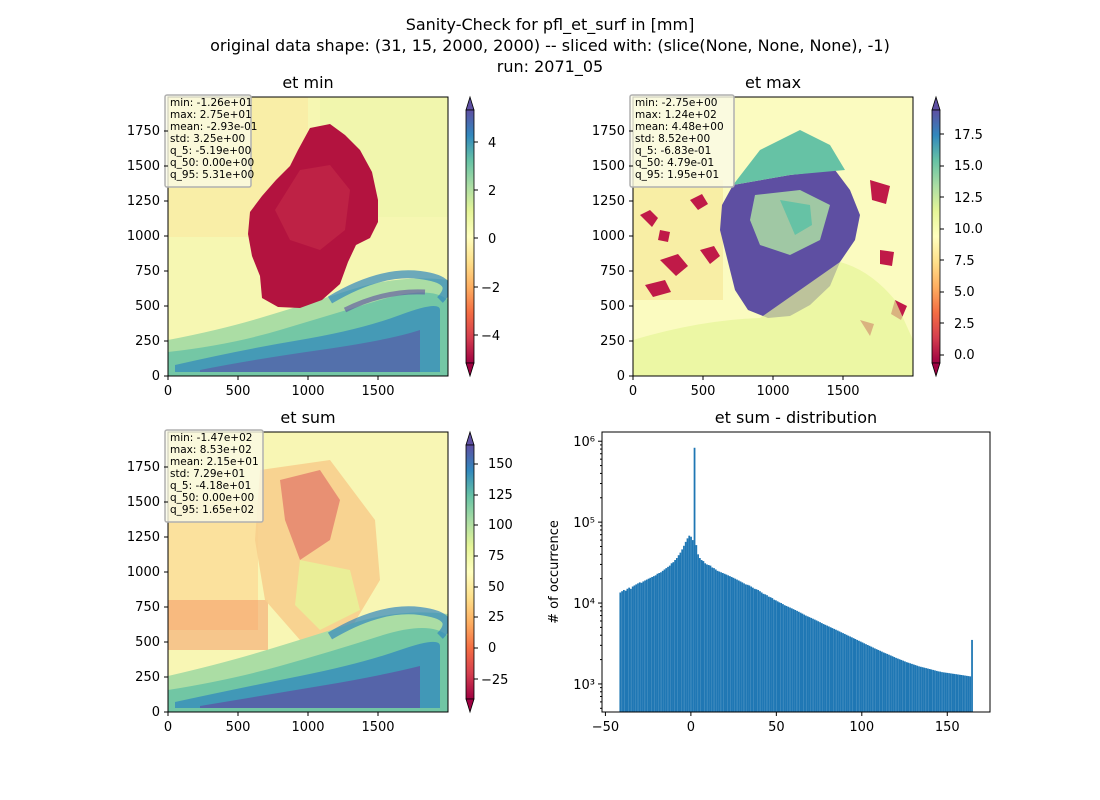 The width and height of the screenshot is (1100, 800). I want to click on colorbar-tick-label: 2.5, so click(964, 324).